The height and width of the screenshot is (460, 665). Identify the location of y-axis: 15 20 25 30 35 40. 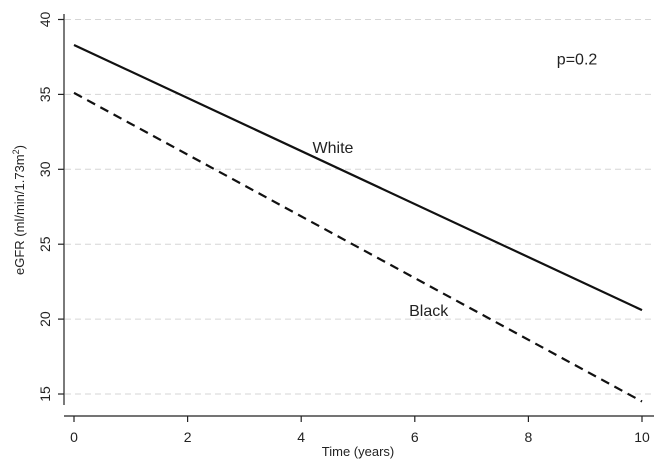
(51, 208).